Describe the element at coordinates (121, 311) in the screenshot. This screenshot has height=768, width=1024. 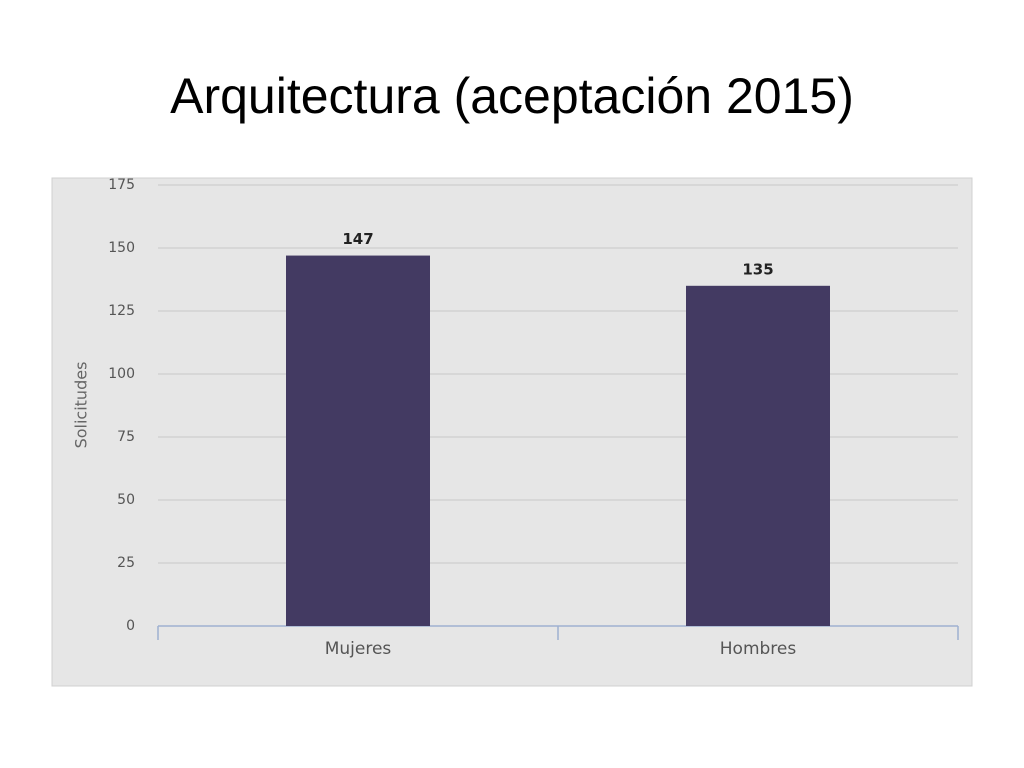
I see `y-tick-label: 125` at that location.